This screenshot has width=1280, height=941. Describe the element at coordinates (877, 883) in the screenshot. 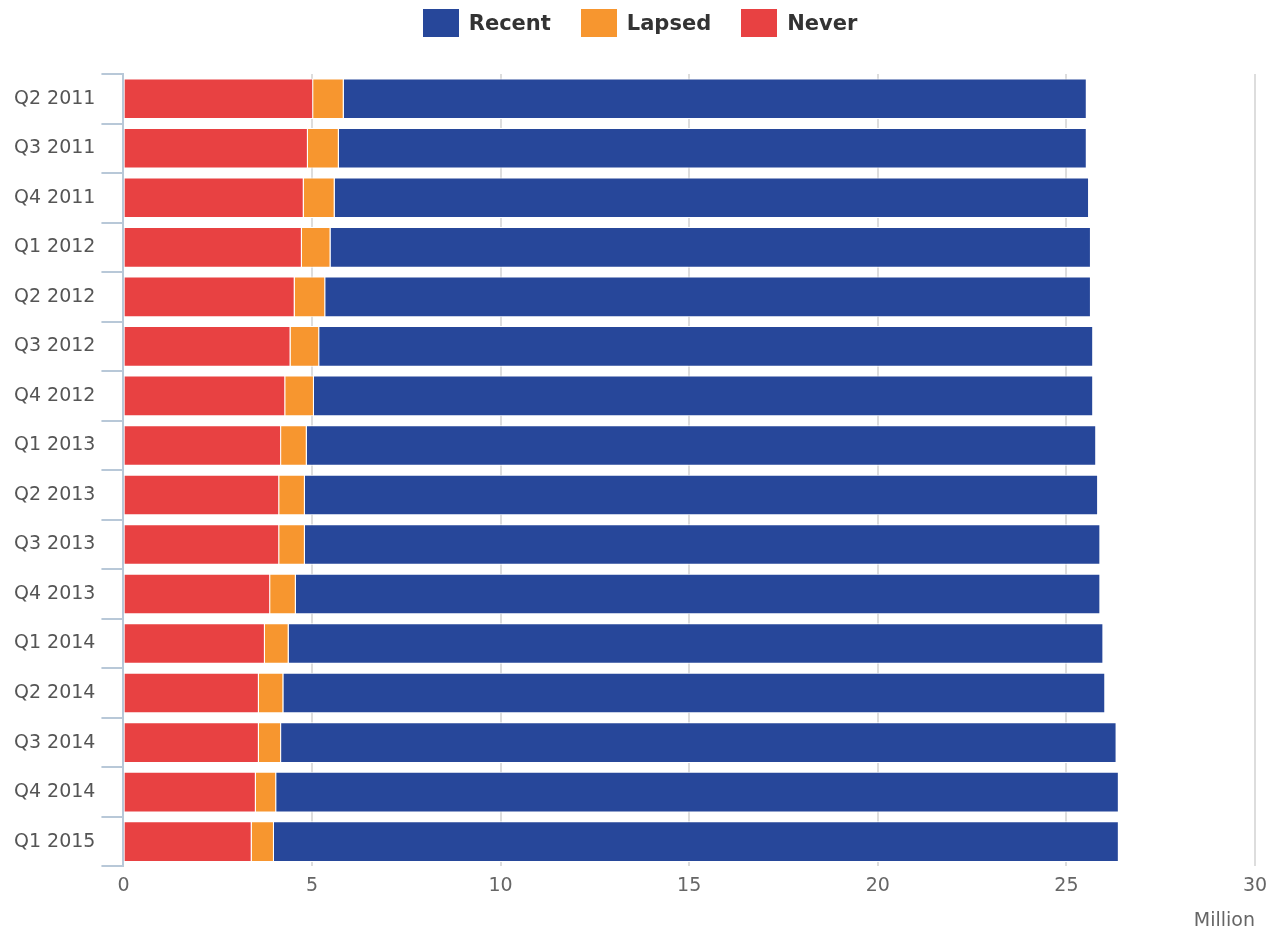

I see `x-tick-label: 20` at that location.